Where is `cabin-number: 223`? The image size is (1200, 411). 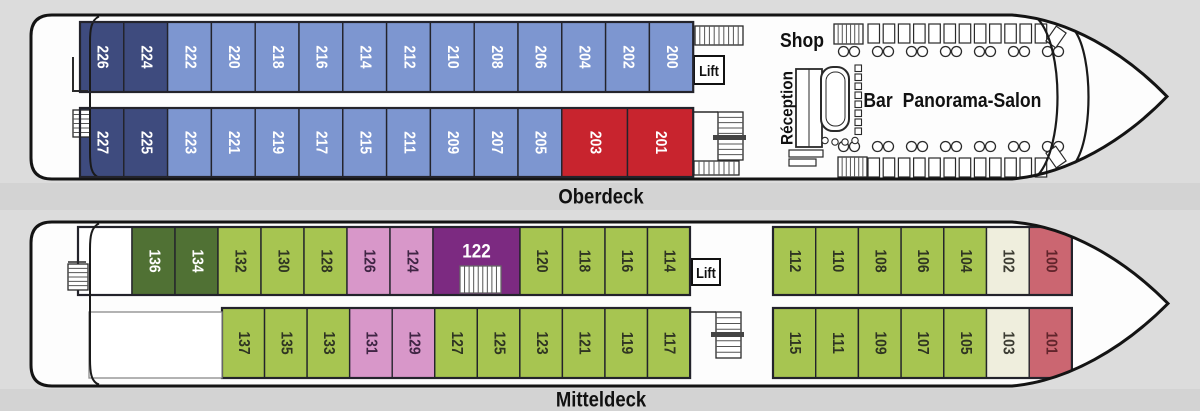 cabin-number: 223 is located at coordinates (189, 142).